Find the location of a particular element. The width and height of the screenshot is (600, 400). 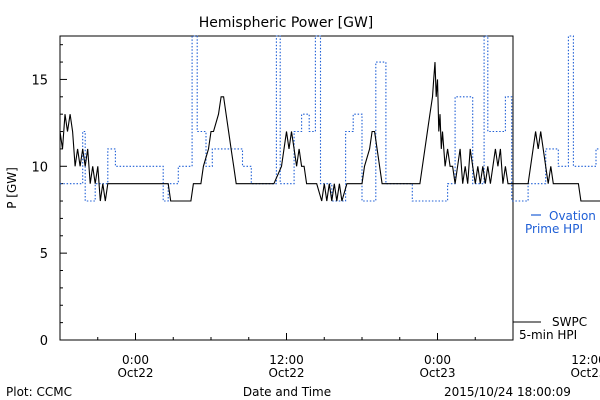

plot-timestamp: 2015/10/24 18:00:09 is located at coordinates (507, 392).